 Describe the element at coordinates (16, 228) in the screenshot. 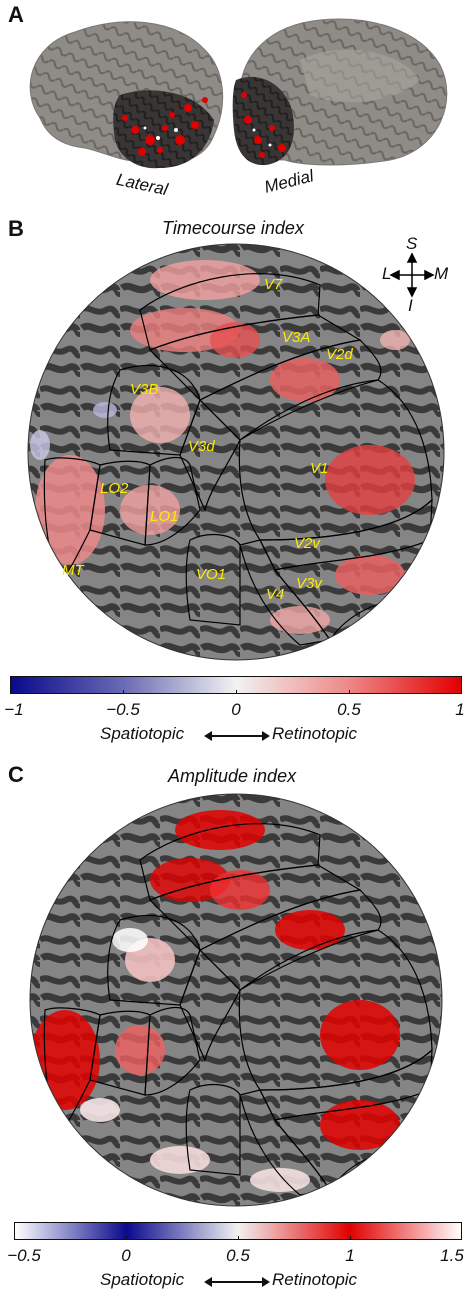

I see `panel-b-label: B` at that location.